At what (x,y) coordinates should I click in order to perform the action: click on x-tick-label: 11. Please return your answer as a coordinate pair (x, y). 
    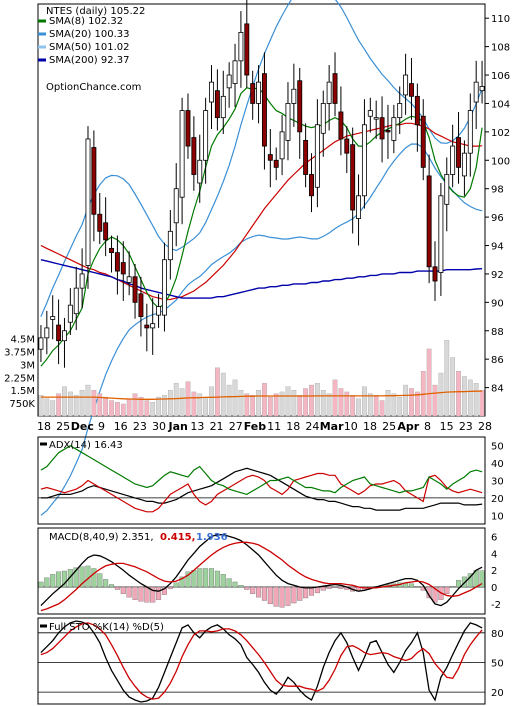
    Looking at the image, I should click on (274, 426).